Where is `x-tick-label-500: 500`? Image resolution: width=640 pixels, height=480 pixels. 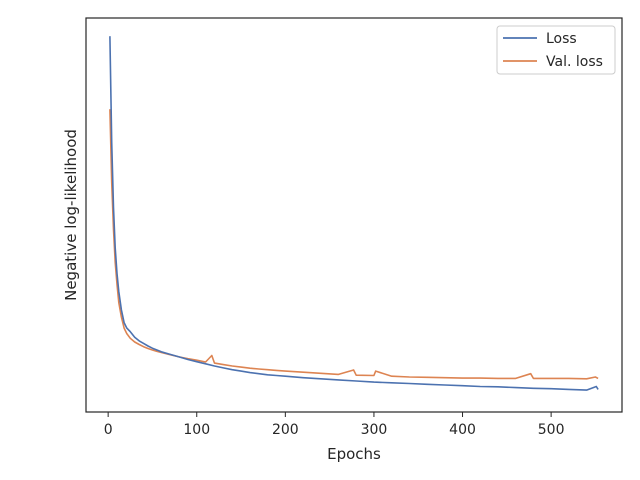 x-tick-label-500: 500 is located at coordinates (551, 430).